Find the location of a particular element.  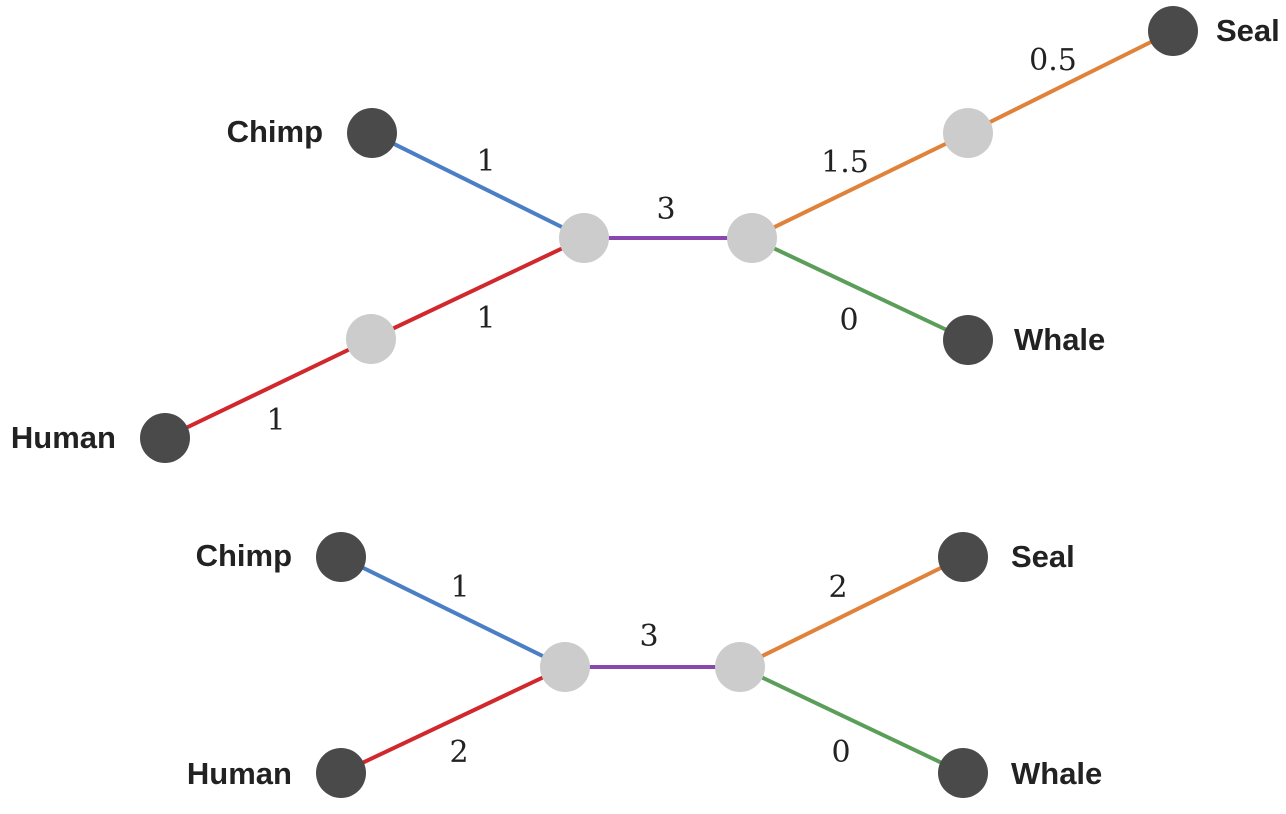

top-label-human: Human is located at coordinates (63, 437).